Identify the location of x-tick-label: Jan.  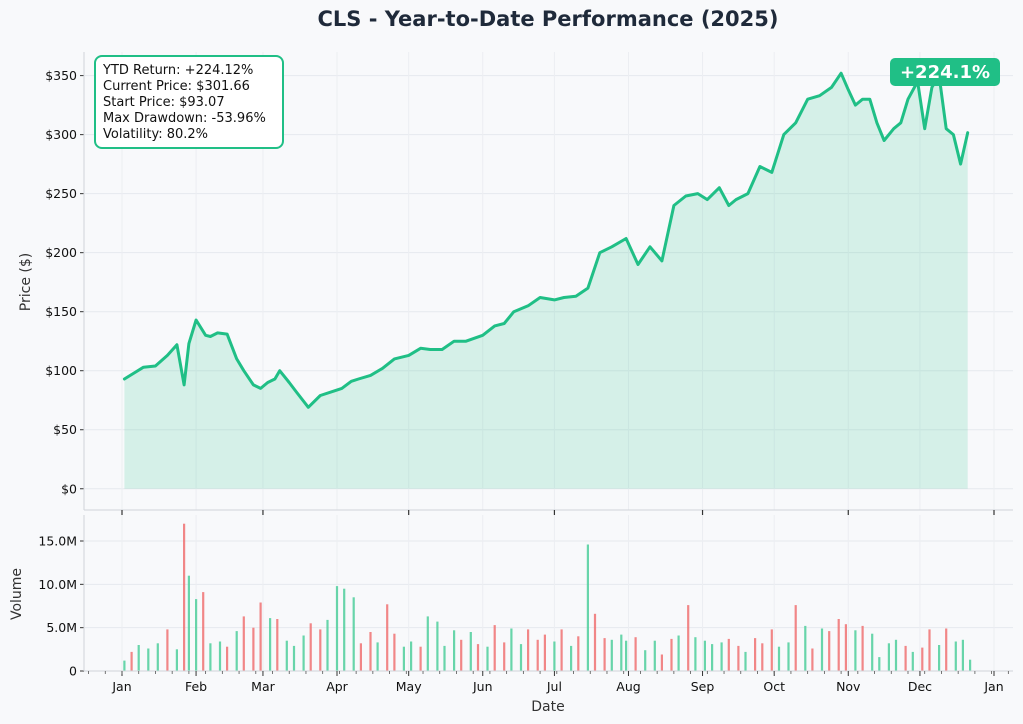
(993, 686).